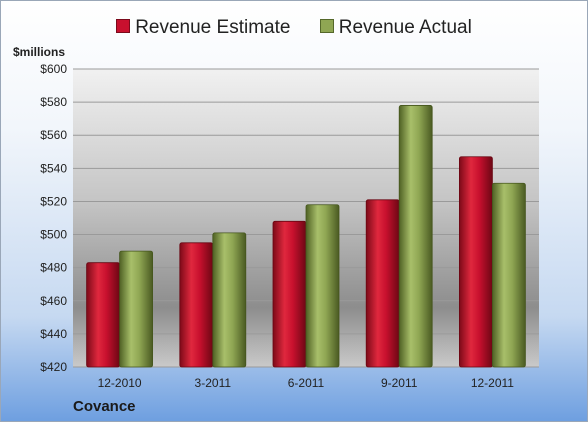 The width and height of the screenshot is (588, 422). What do you see at coordinates (53, 301) in the screenshot?
I see `y-tick-label: $460` at bounding box center [53, 301].